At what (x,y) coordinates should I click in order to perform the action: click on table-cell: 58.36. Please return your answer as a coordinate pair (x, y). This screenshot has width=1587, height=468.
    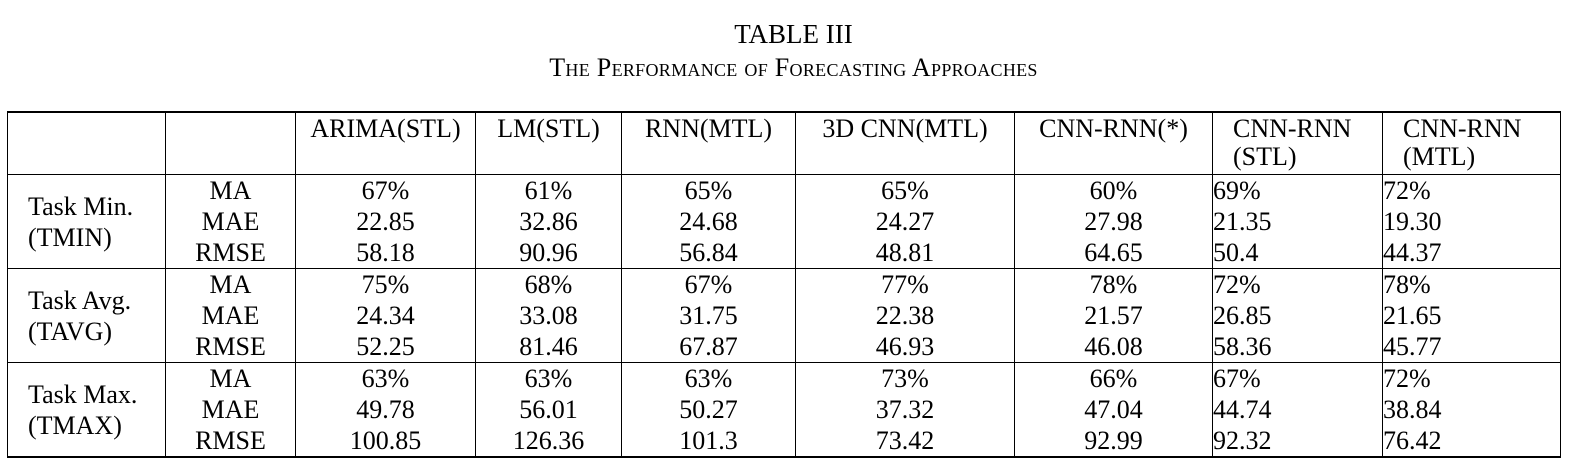
    Looking at the image, I should click on (1297, 347).